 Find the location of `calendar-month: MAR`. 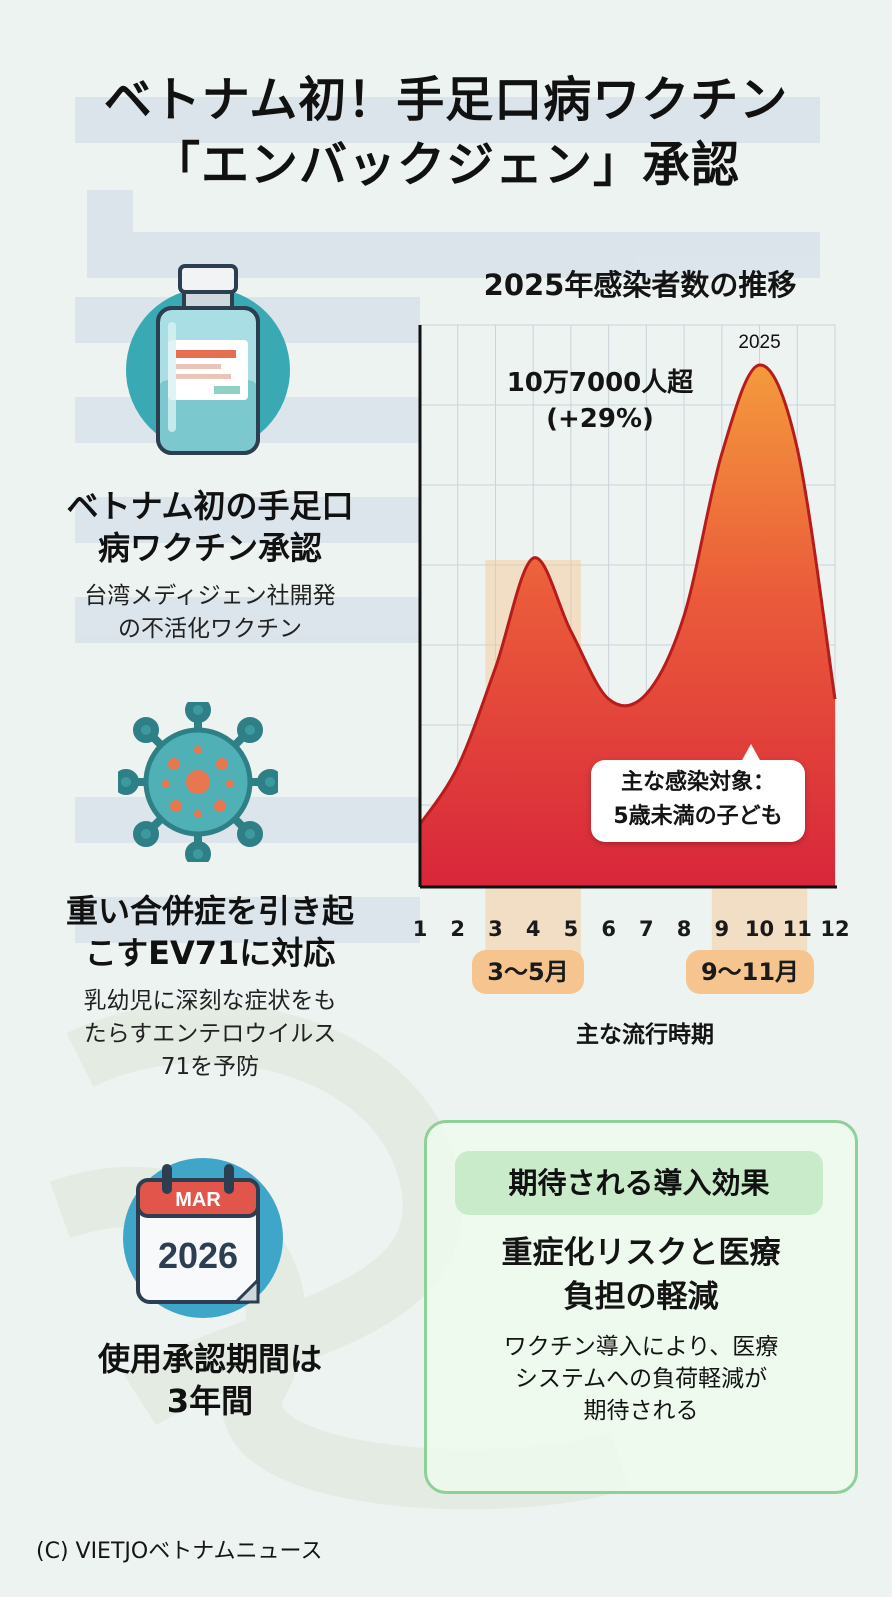

calendar-month: MAR is located at coordinates (198, 1200).